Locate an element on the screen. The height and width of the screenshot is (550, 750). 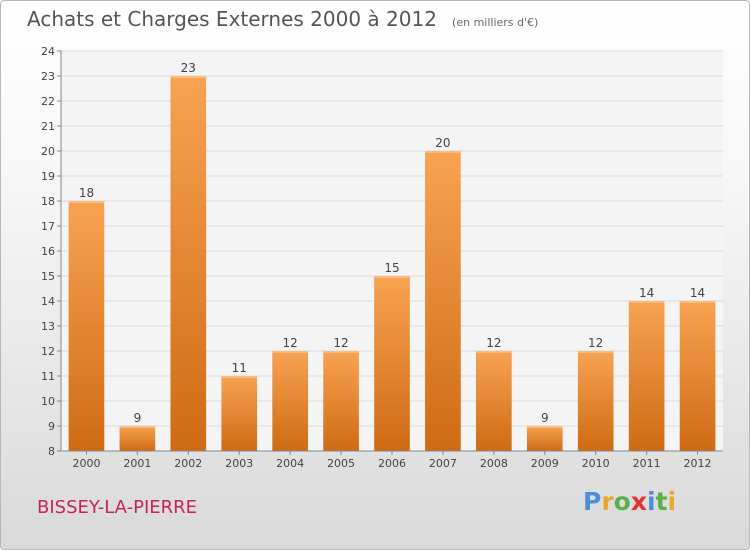
x-tick-label: 2001 is located at coordinates (137, 463).